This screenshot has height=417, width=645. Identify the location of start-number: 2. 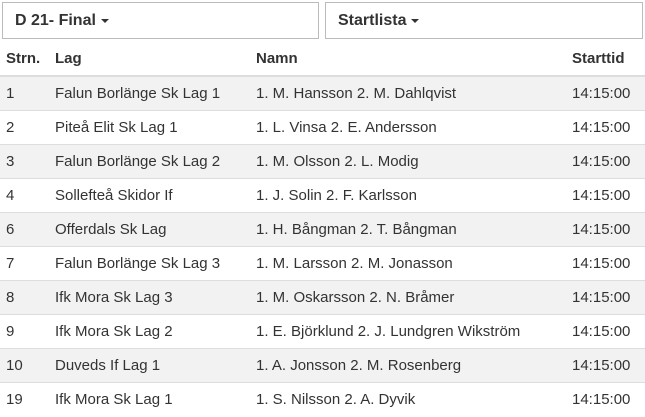
(24, 127).